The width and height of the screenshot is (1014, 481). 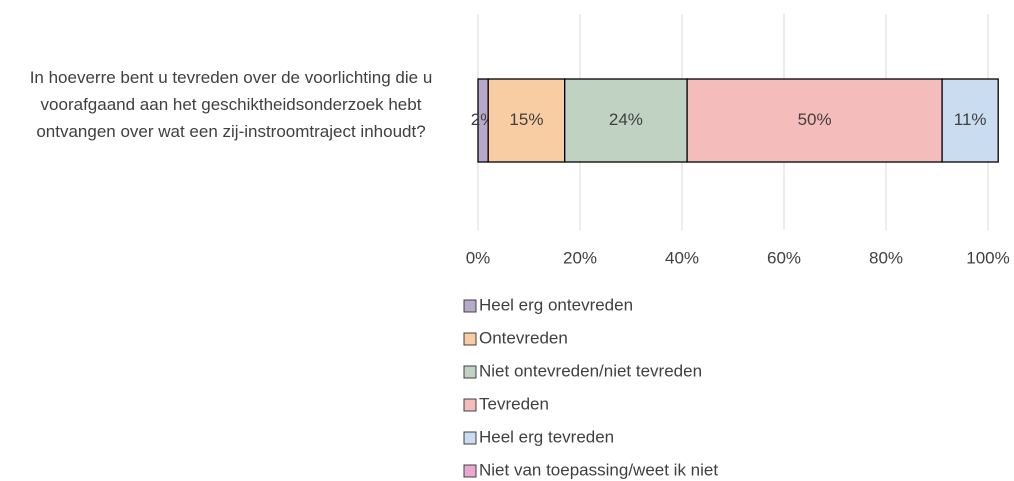 I want to click on data-label: 24%, so click(x=626, y=119).